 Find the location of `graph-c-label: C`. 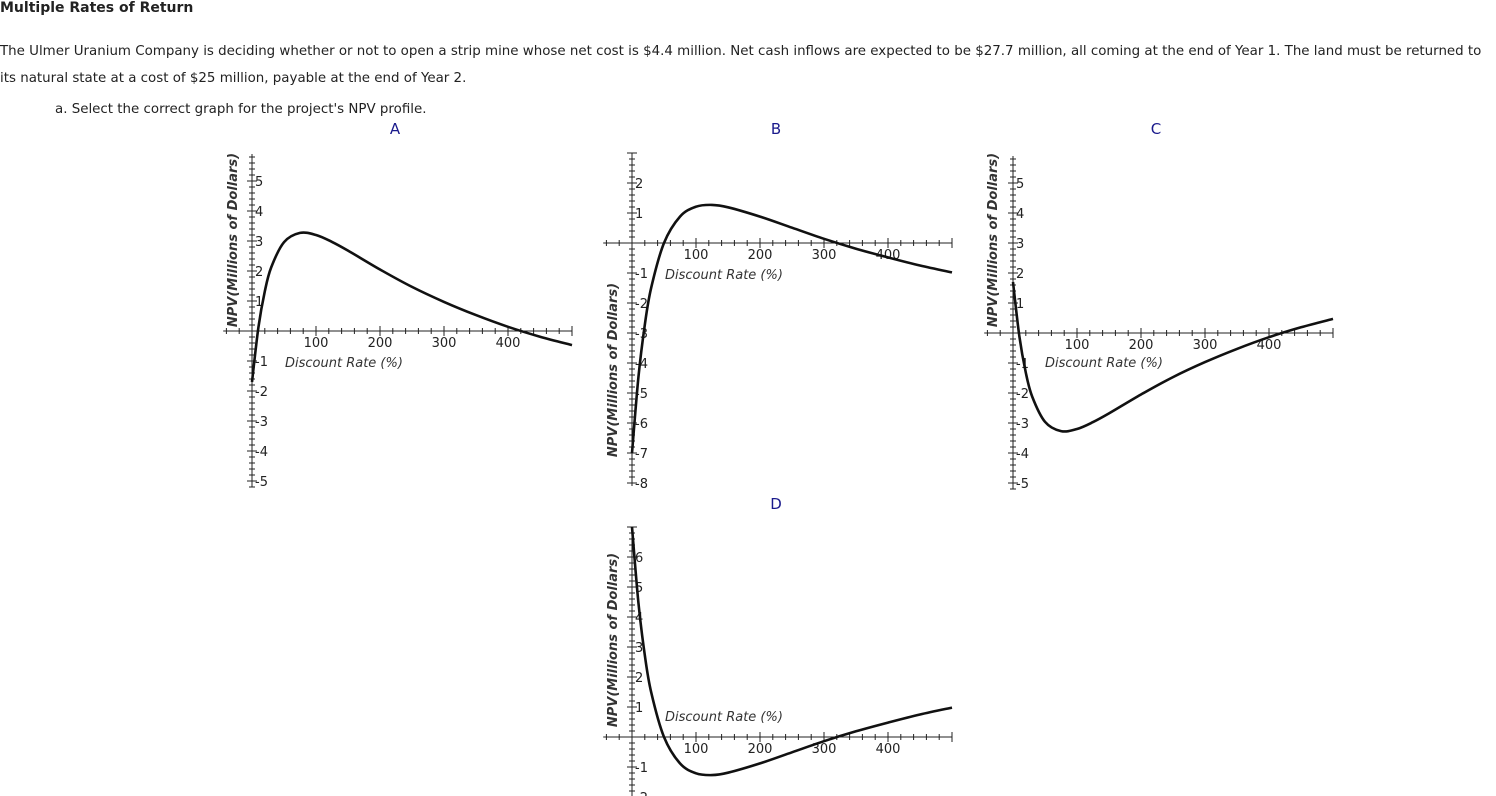

graph-c-label: C is located at coordinates (1156, 129).